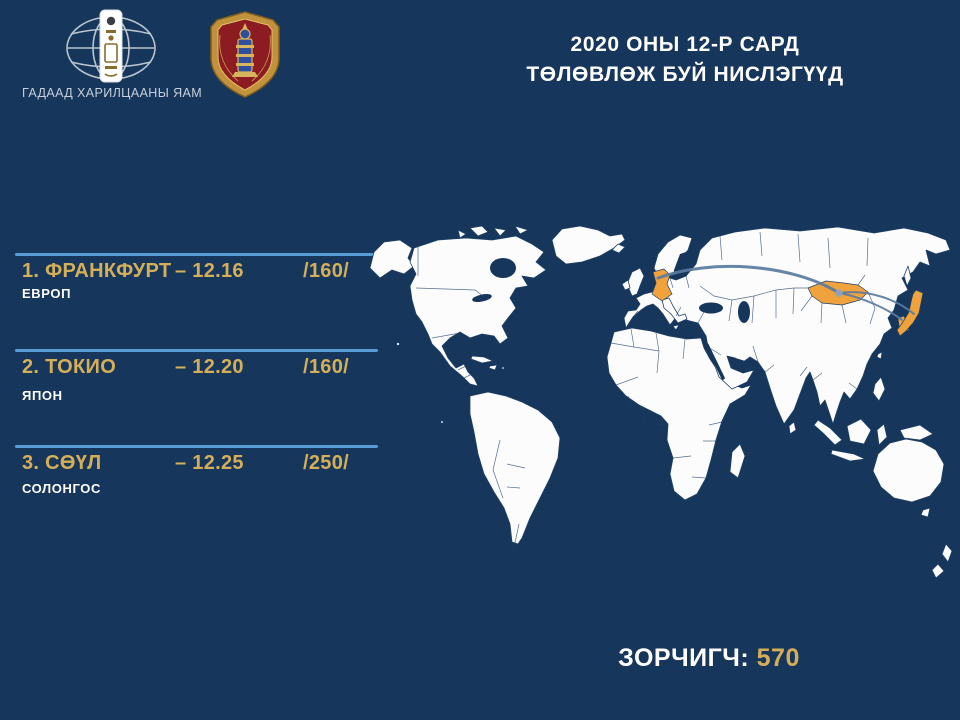  Describe the element at coordinates (910, 313) in the screenshot. I see `country-japan` at that location.